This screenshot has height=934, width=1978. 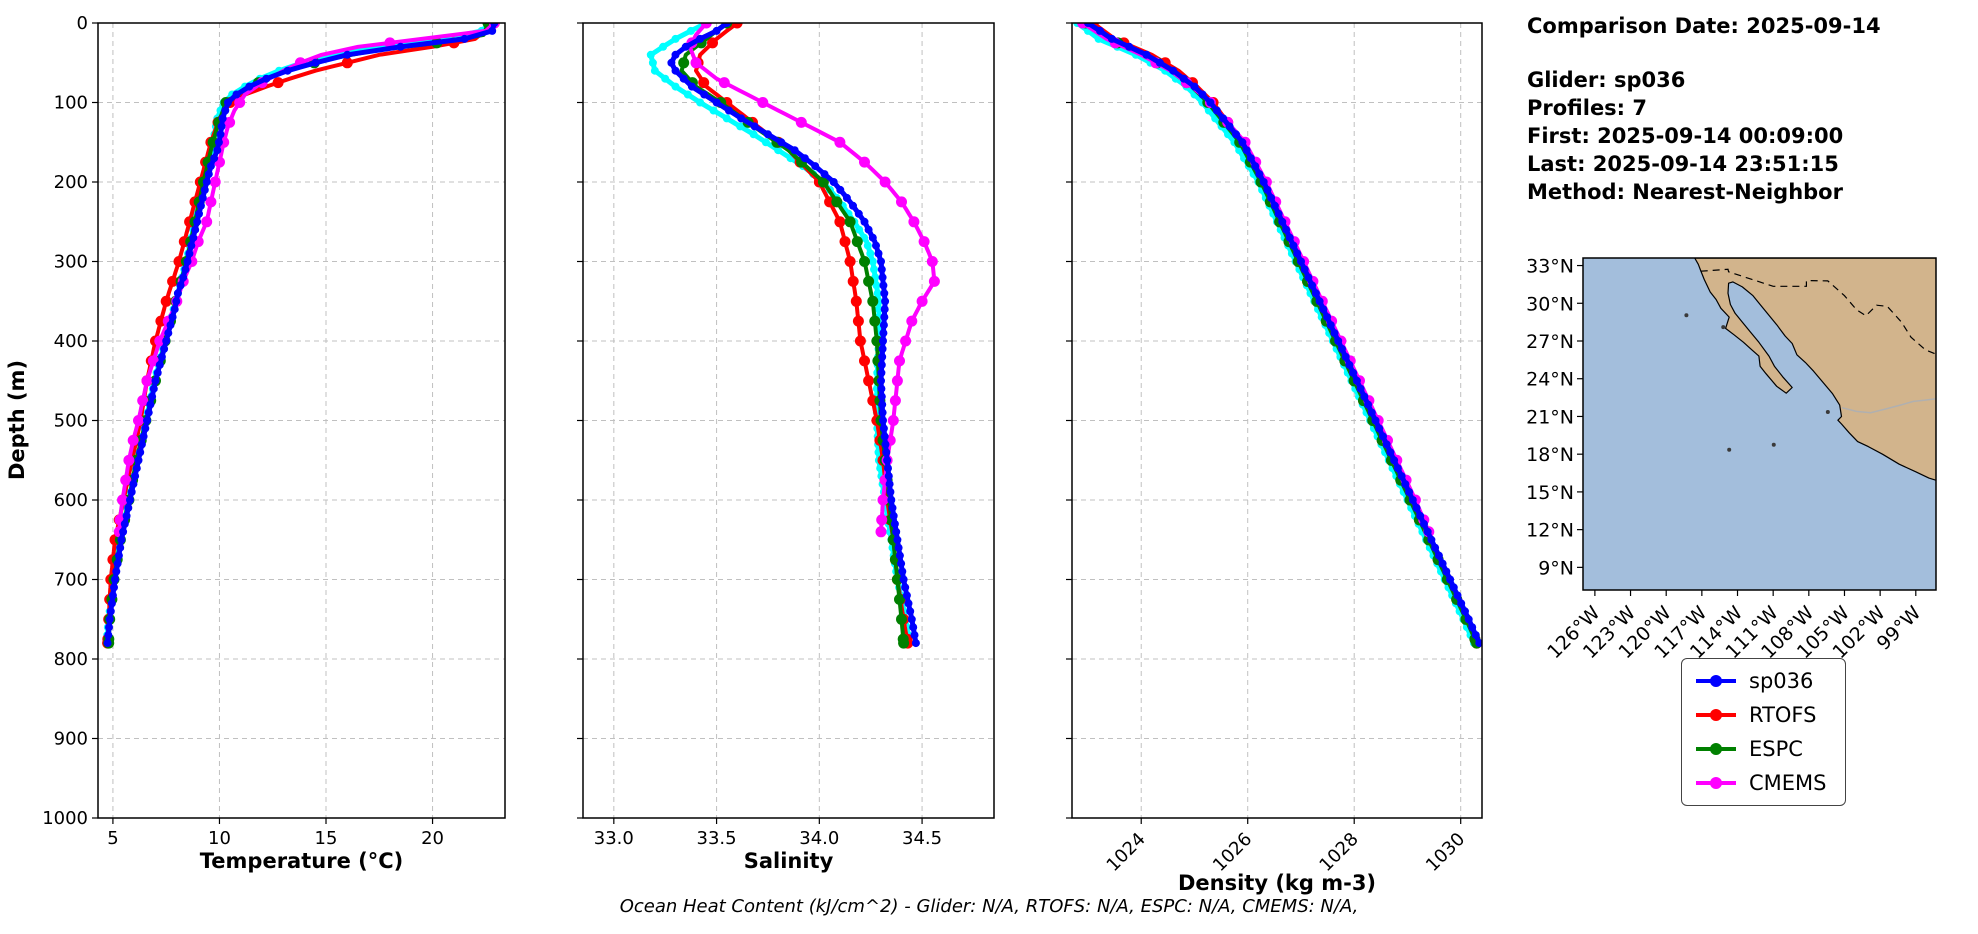 I want to click on series-RTOFS, so click(x=1284, y=336).